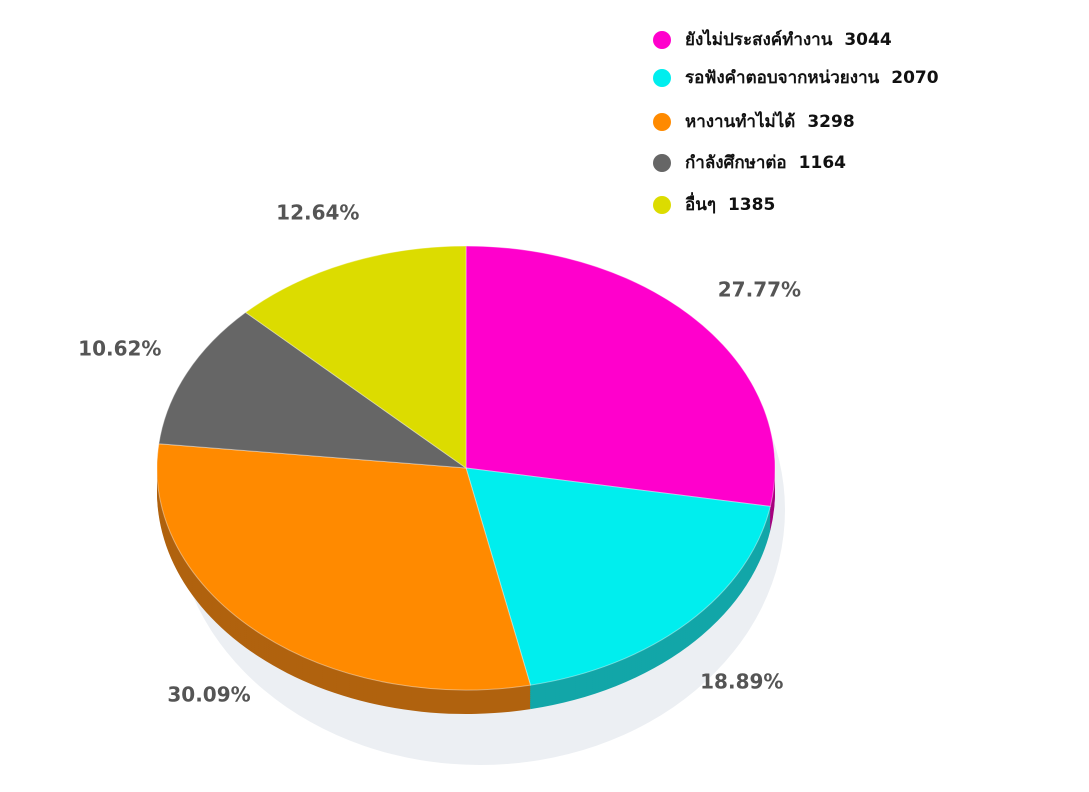 Image resolution: width=1089 pixels, height=792 pixels. Describe the element at coordinates (741, 682) in the screenshot. I see `value-label: 18.89%` at that location.